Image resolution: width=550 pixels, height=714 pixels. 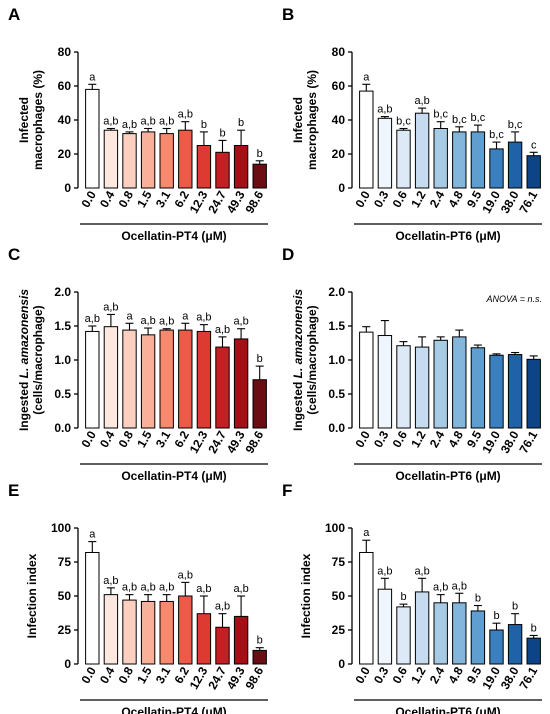 What do you see at coordinates (24, 360) in the screenshot?
I see `y-axis-label: Ingested L. amazonensis` at bounding box center [24, 360].